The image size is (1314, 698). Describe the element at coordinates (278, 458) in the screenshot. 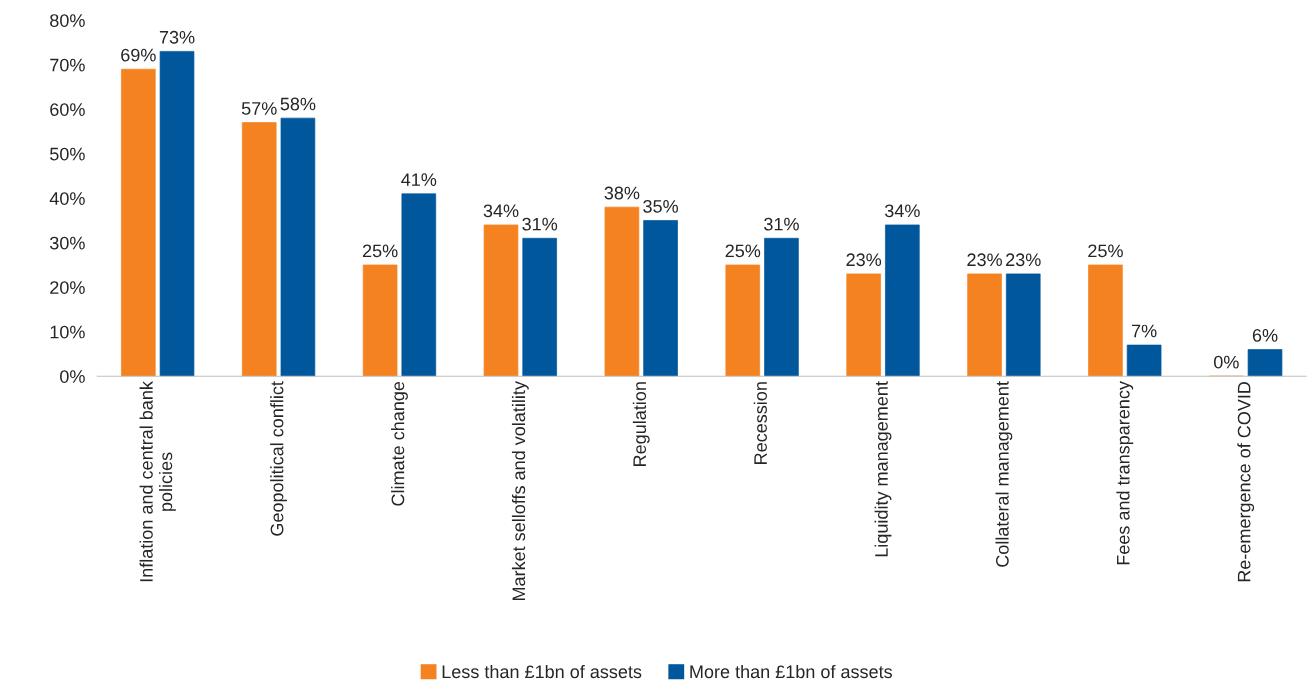

I see `x-tick-label: Geopolitical conflict` at that location.